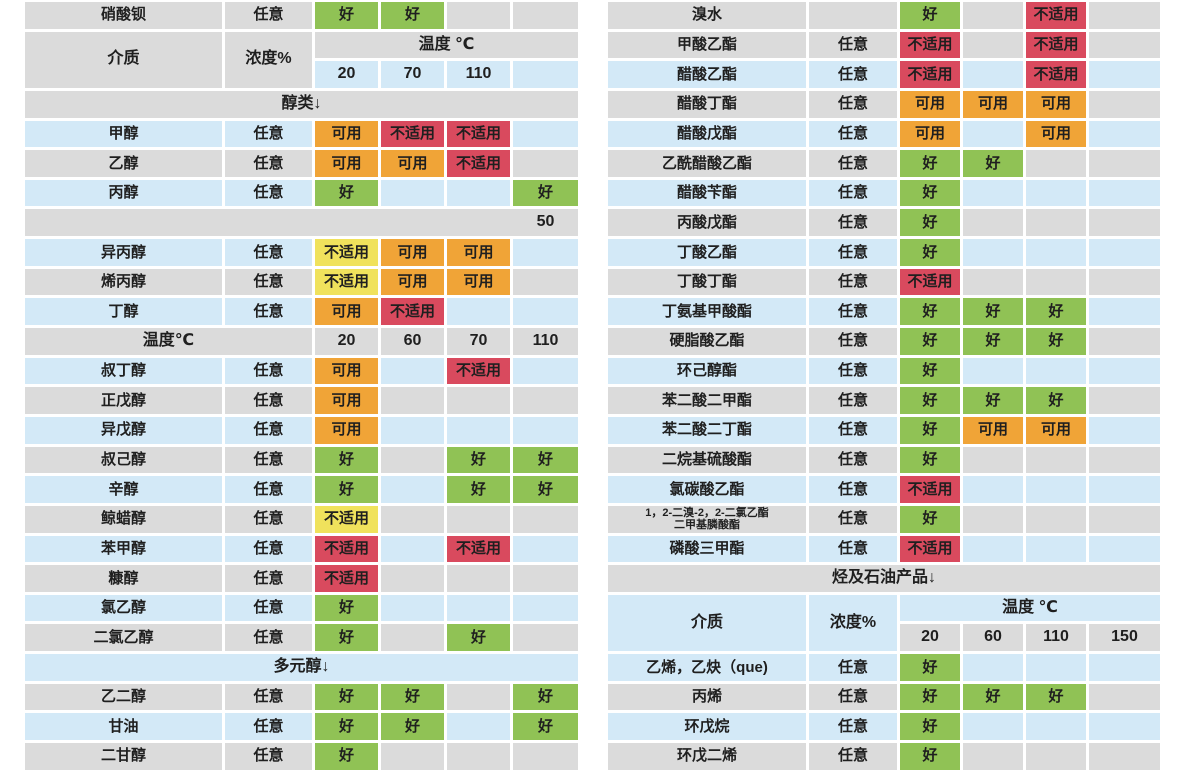  Describe the element at coordinates (545, 74) in the screenshot. I see `temperature-value-header` at that location.